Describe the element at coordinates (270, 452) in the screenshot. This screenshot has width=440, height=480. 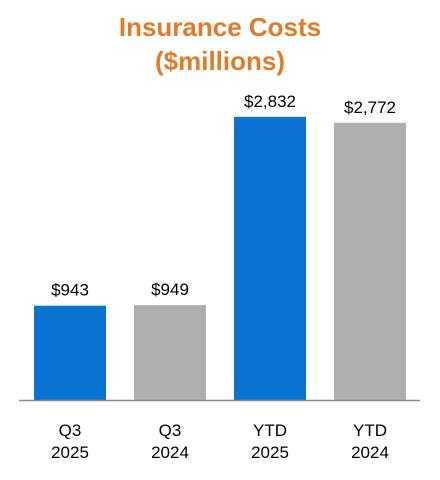
I see `category-label-2-line-1: 2025` at that location.